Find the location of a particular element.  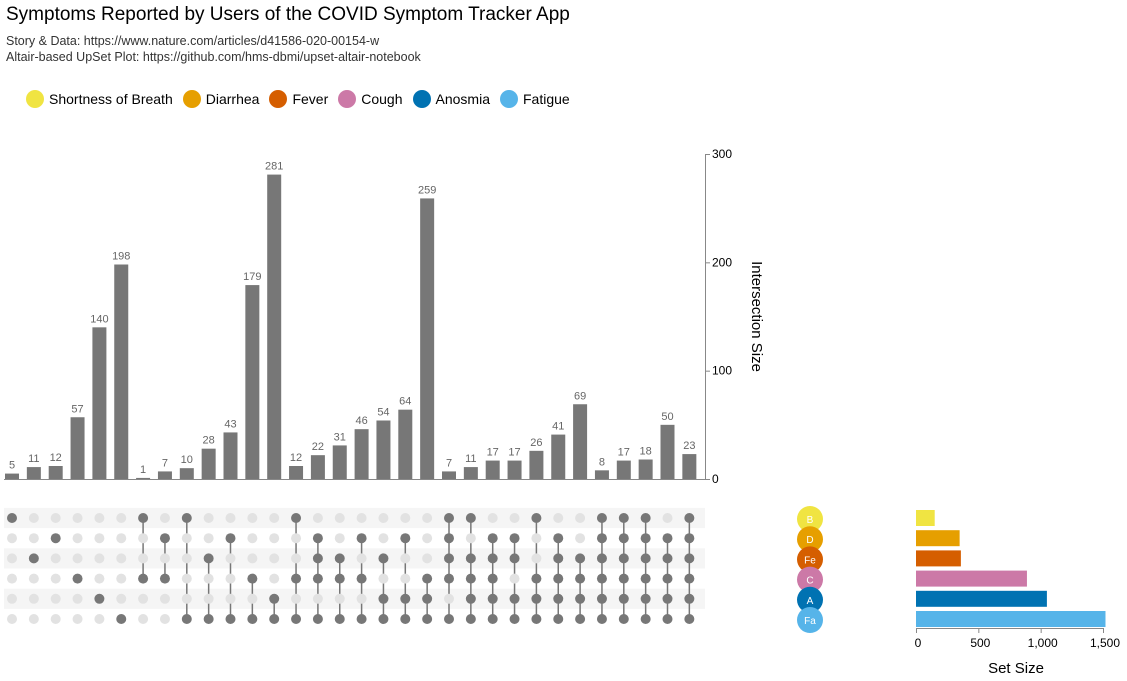

set-labels: BD Fe CA Fa is located at coordinates (810, 569).